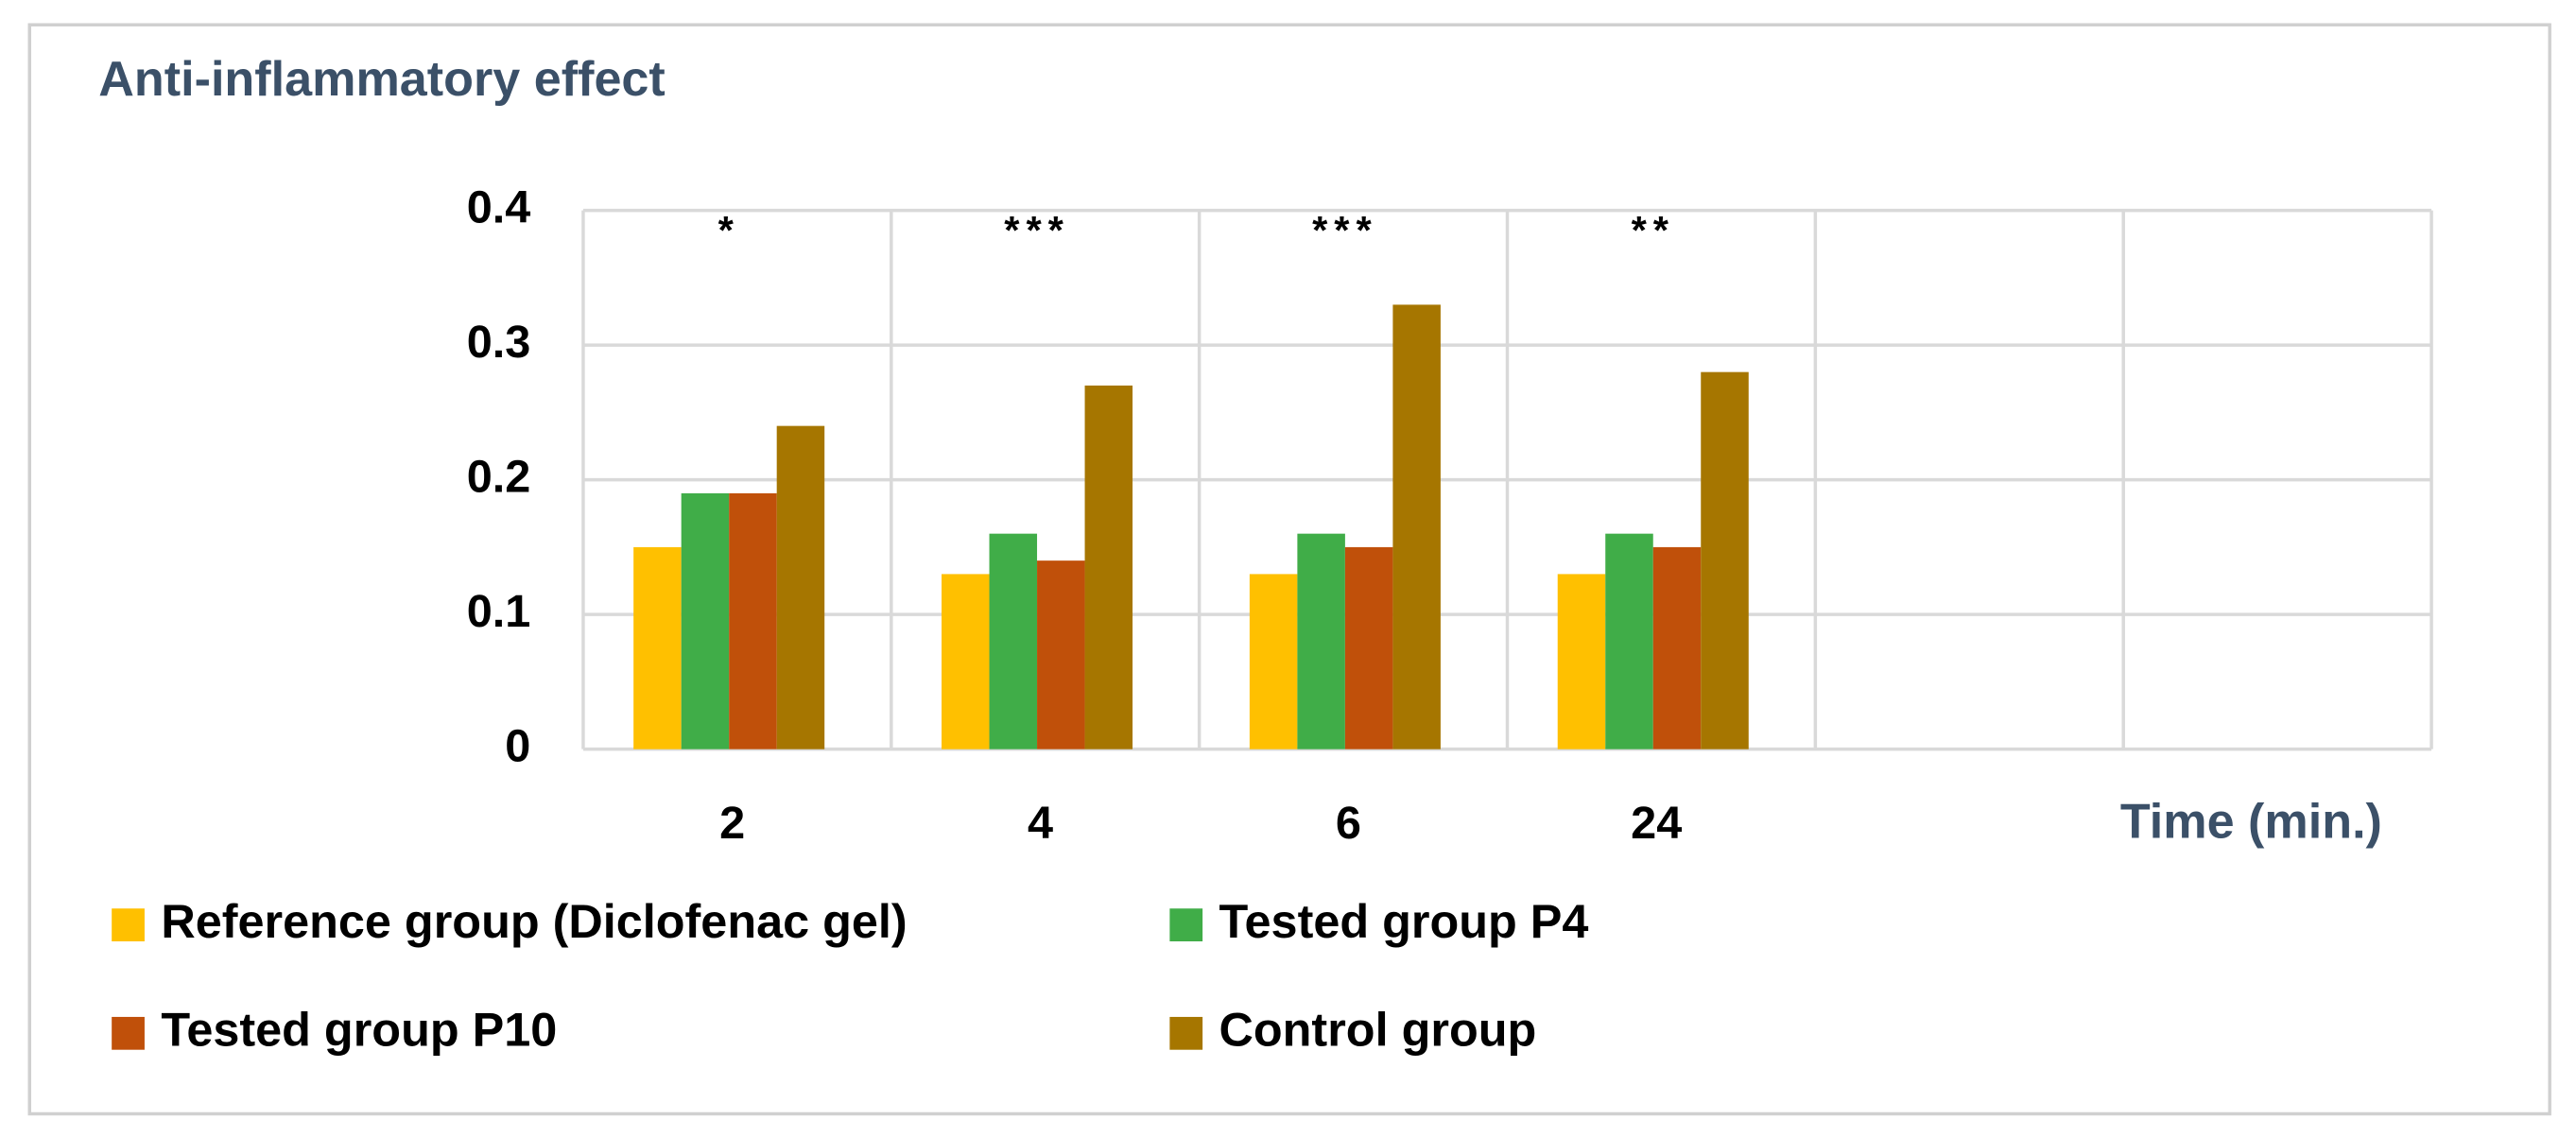  Describe the element at coordinates (1378, 1030) in the screenshot. I see `legend-label: Control group` at that location.